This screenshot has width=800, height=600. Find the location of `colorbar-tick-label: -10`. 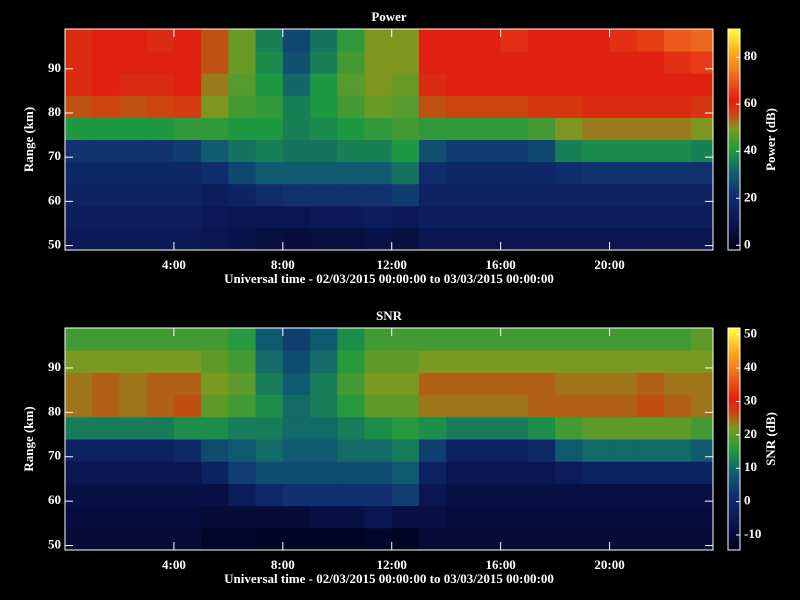

colorbar-tick-label: -10 is located at coordinates (752, 533).